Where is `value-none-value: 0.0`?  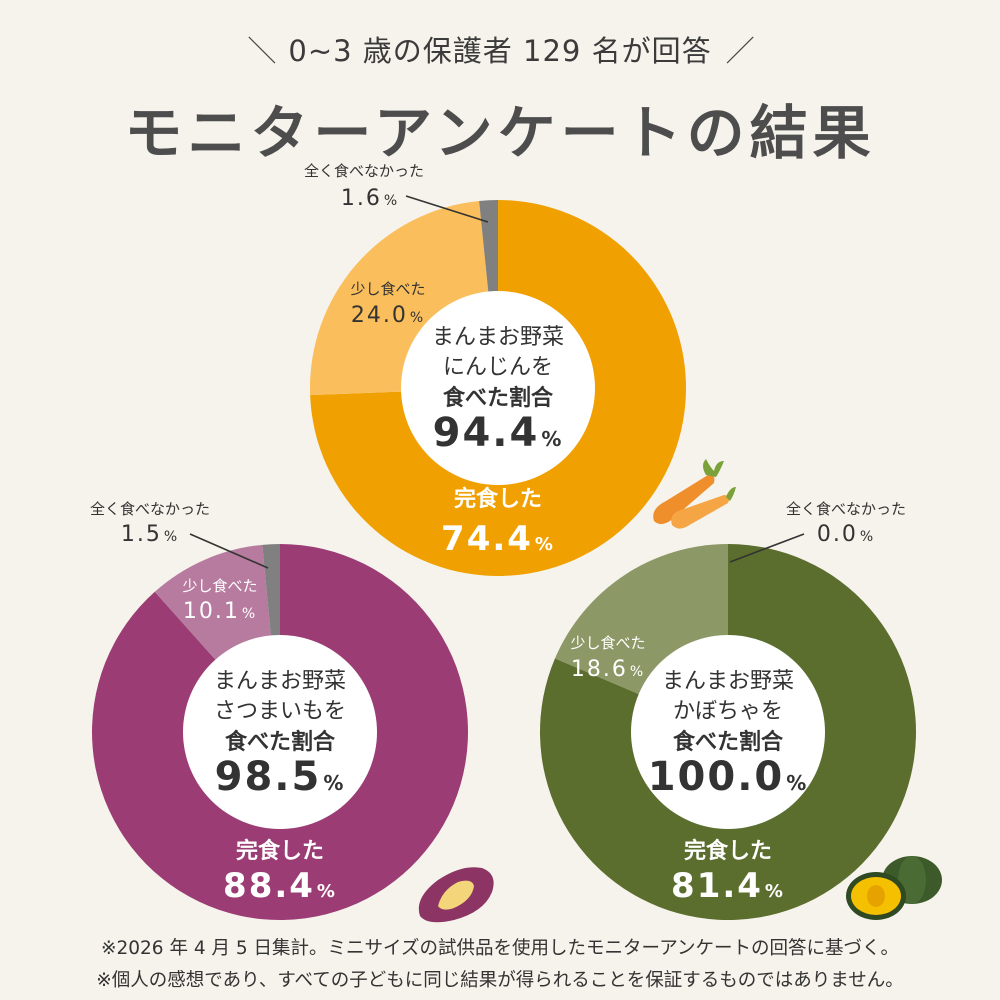 value-none-value: 0.0 is located at coordinates (837, 534).